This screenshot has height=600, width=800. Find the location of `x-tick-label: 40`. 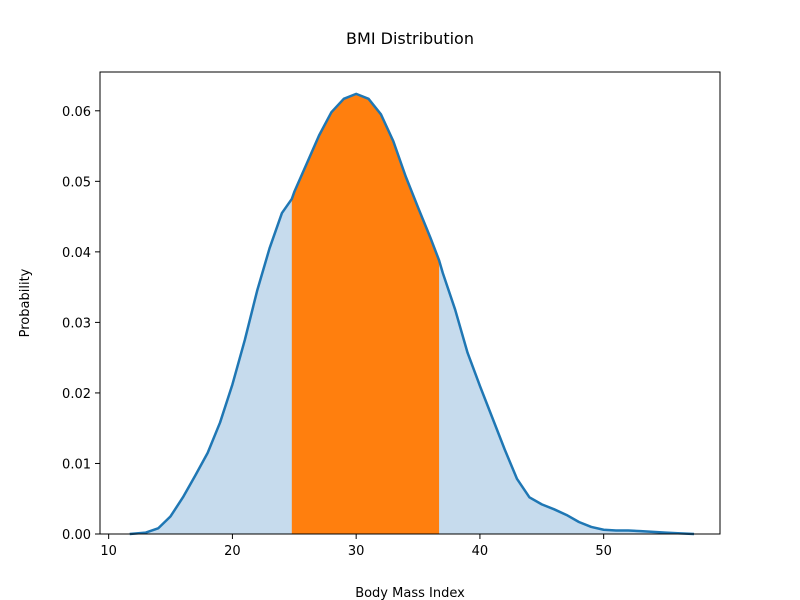

x-tick-label: 40 is located at coordinates (480, 551).